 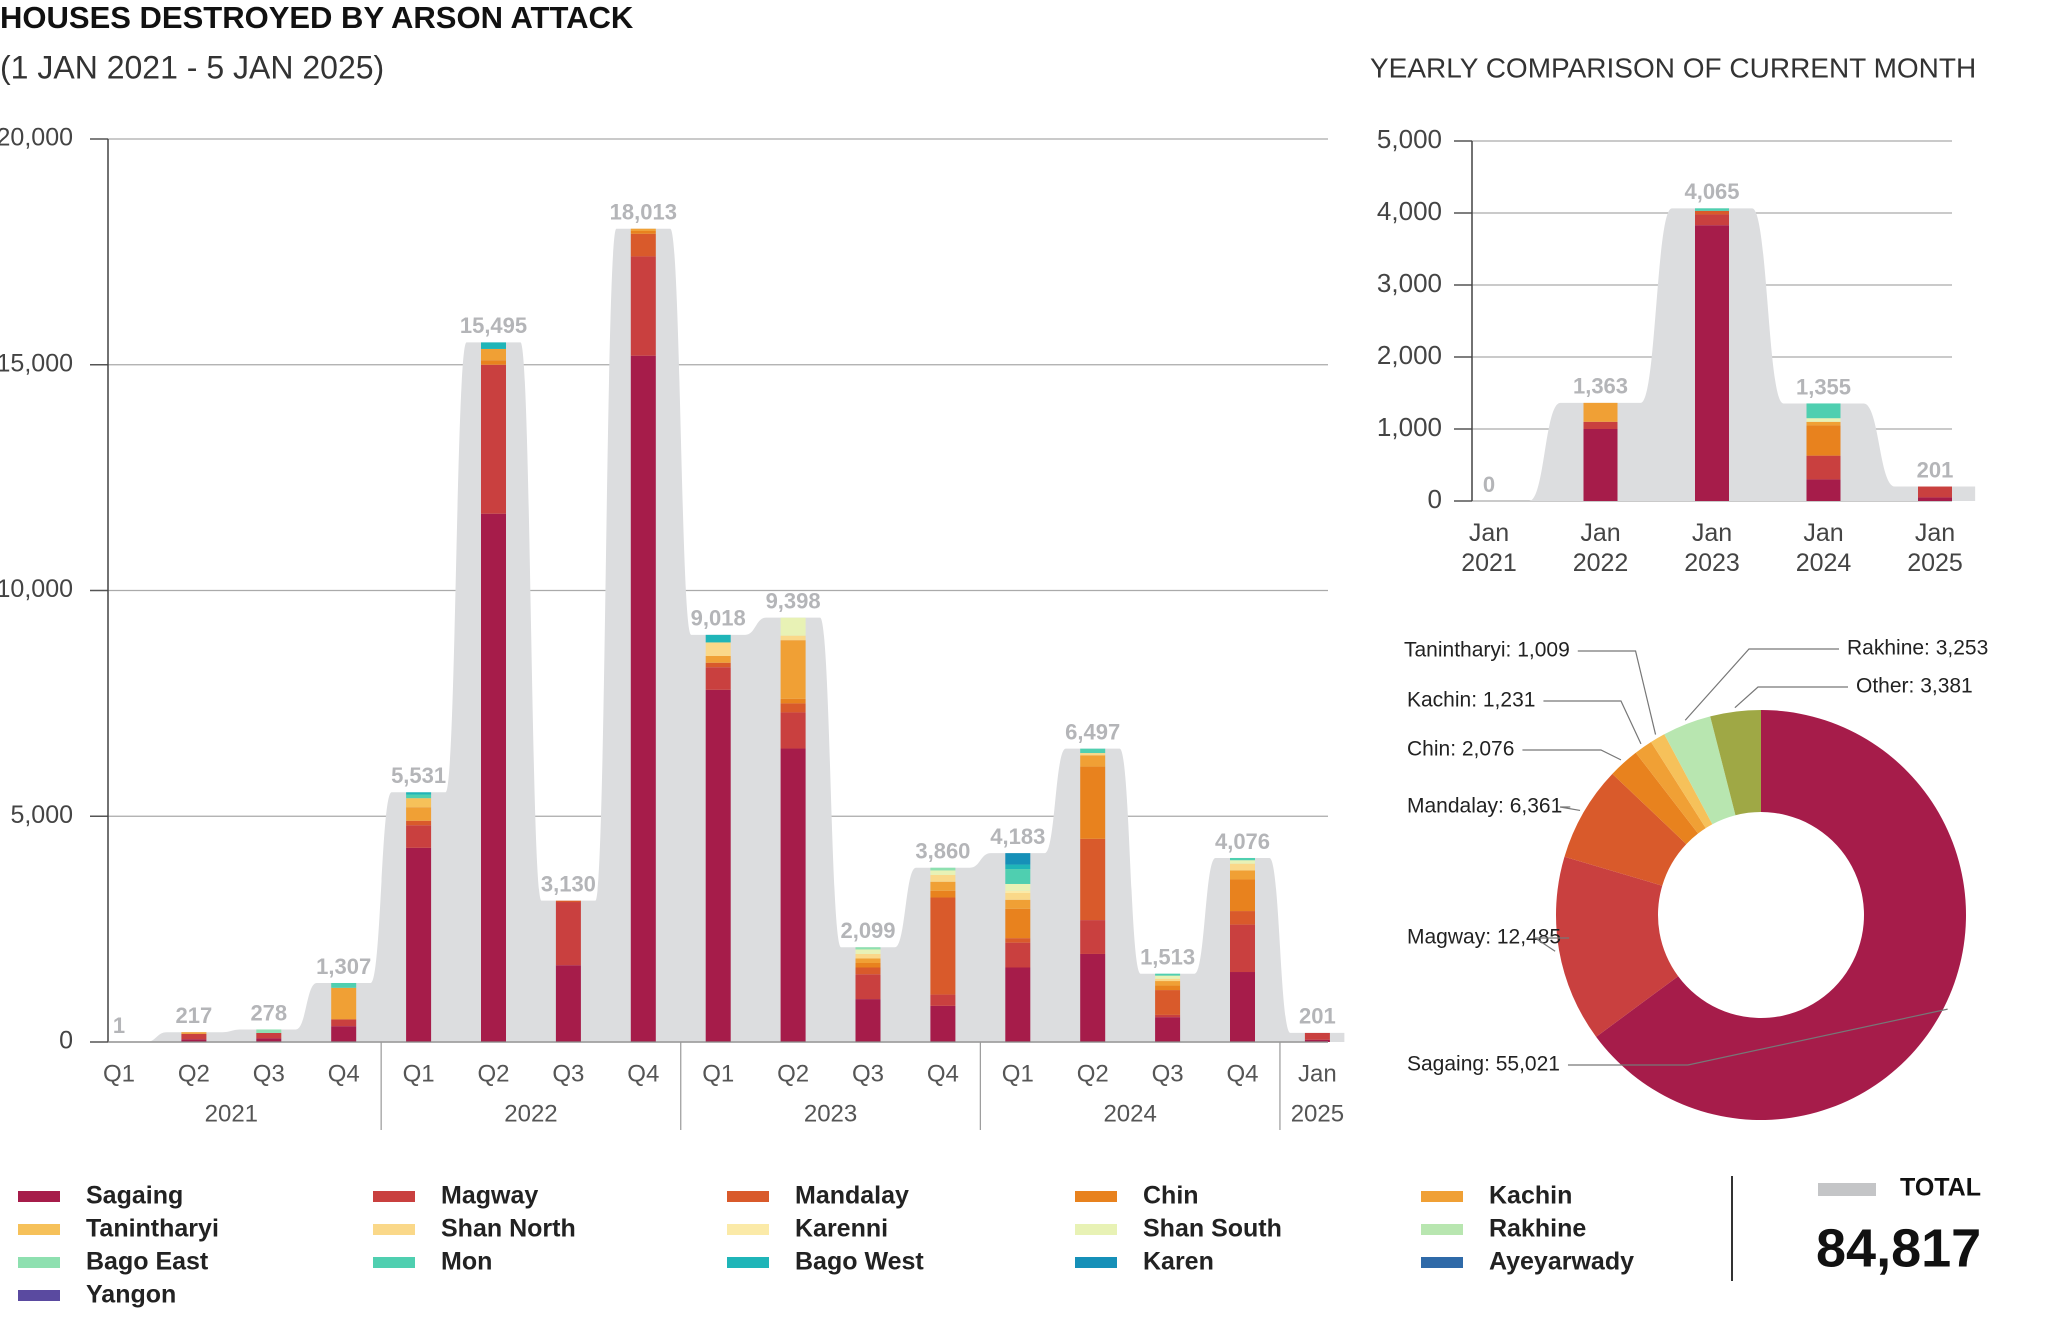 What do you see at coordinates (1093, 1073) in the screenshot?
I see `x-tick-label: Q2` at bounding box center [1093, 1073].